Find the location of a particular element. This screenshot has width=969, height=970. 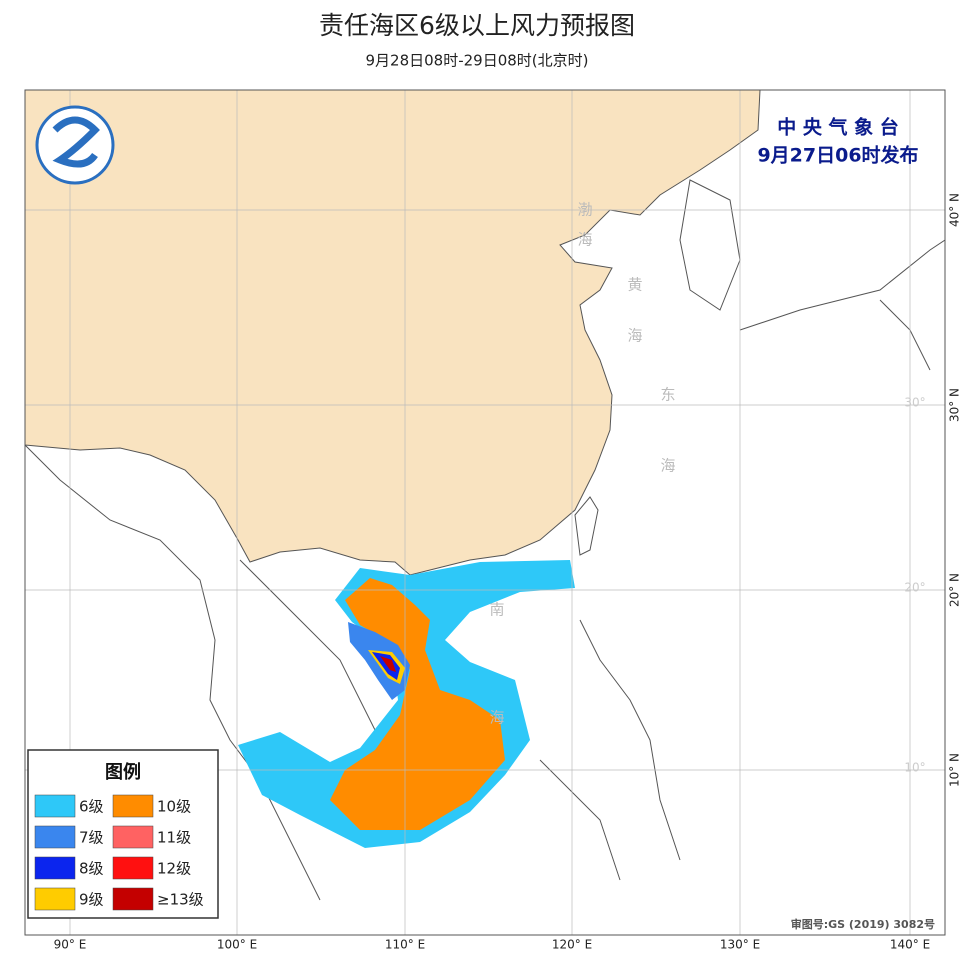

legend-label: 11级 is located at coordinates (174, 838).